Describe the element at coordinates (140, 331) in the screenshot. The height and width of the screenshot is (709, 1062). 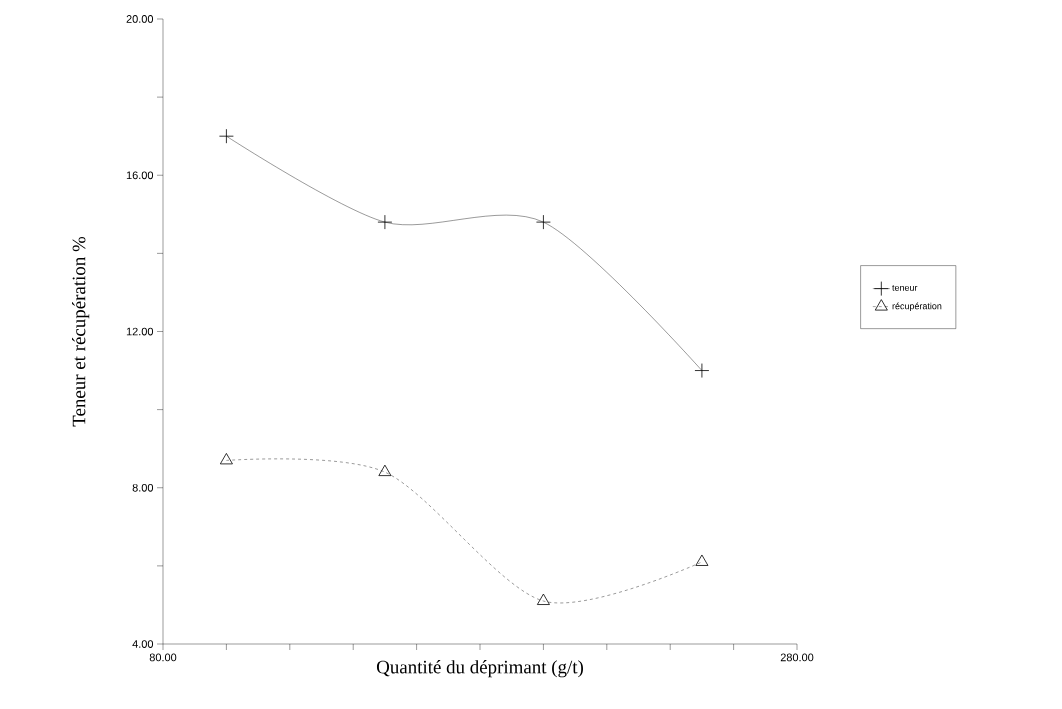
I see `y-tick-label: 12.00` at that location.